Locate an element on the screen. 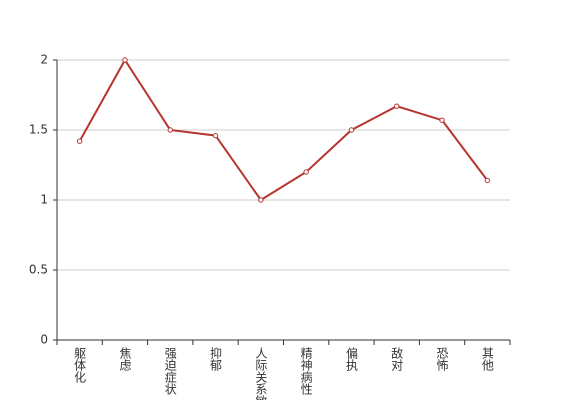 The height and width of the screenshot is (400, 567). x-tick-label: 抑郁 is located at coordinates (216, 359).